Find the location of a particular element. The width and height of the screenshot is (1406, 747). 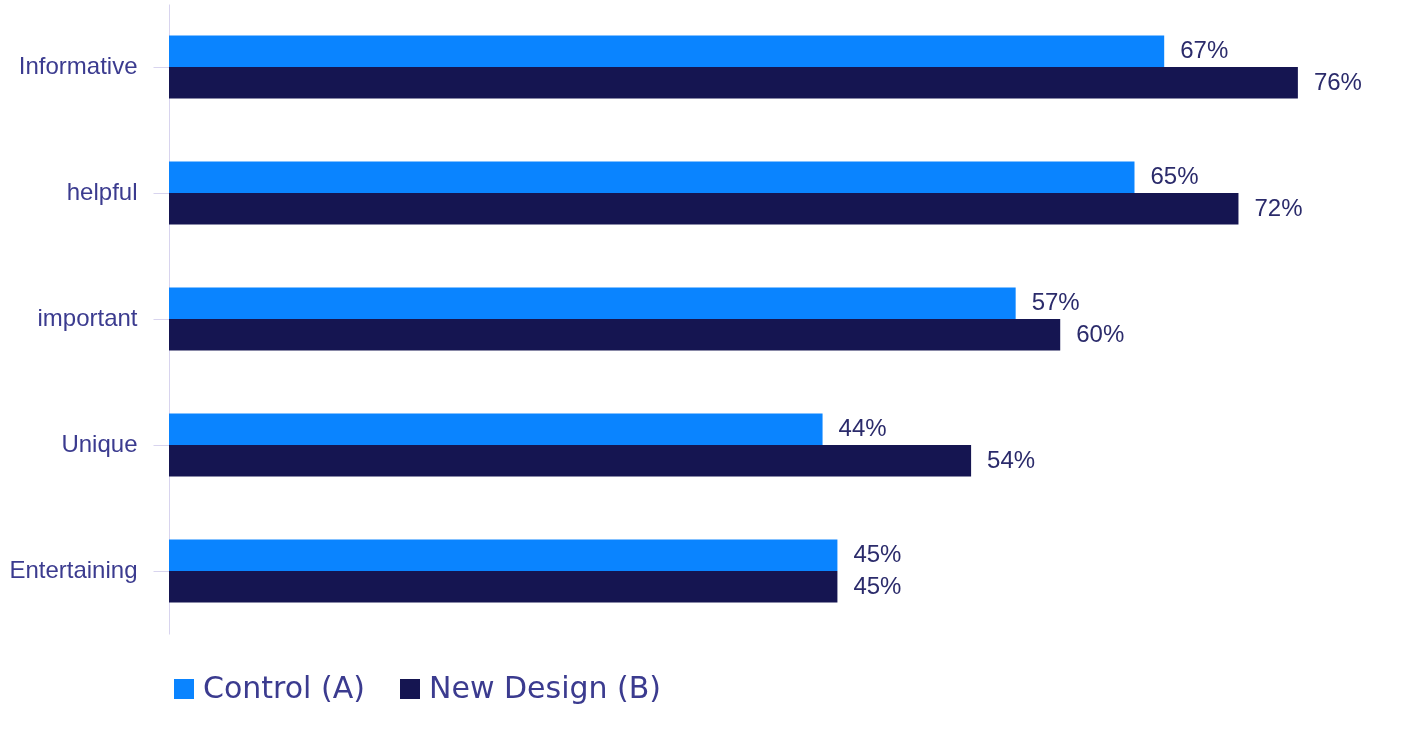

data-label: 57% is located at coordinates (1055, 302).